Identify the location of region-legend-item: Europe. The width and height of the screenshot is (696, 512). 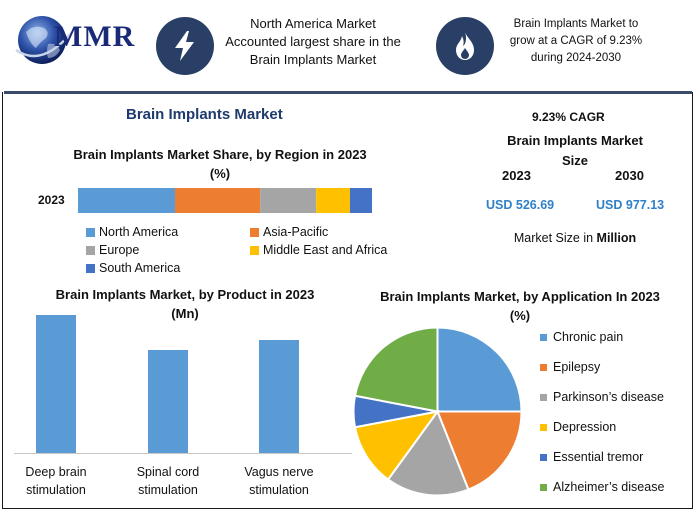
(112, 250).